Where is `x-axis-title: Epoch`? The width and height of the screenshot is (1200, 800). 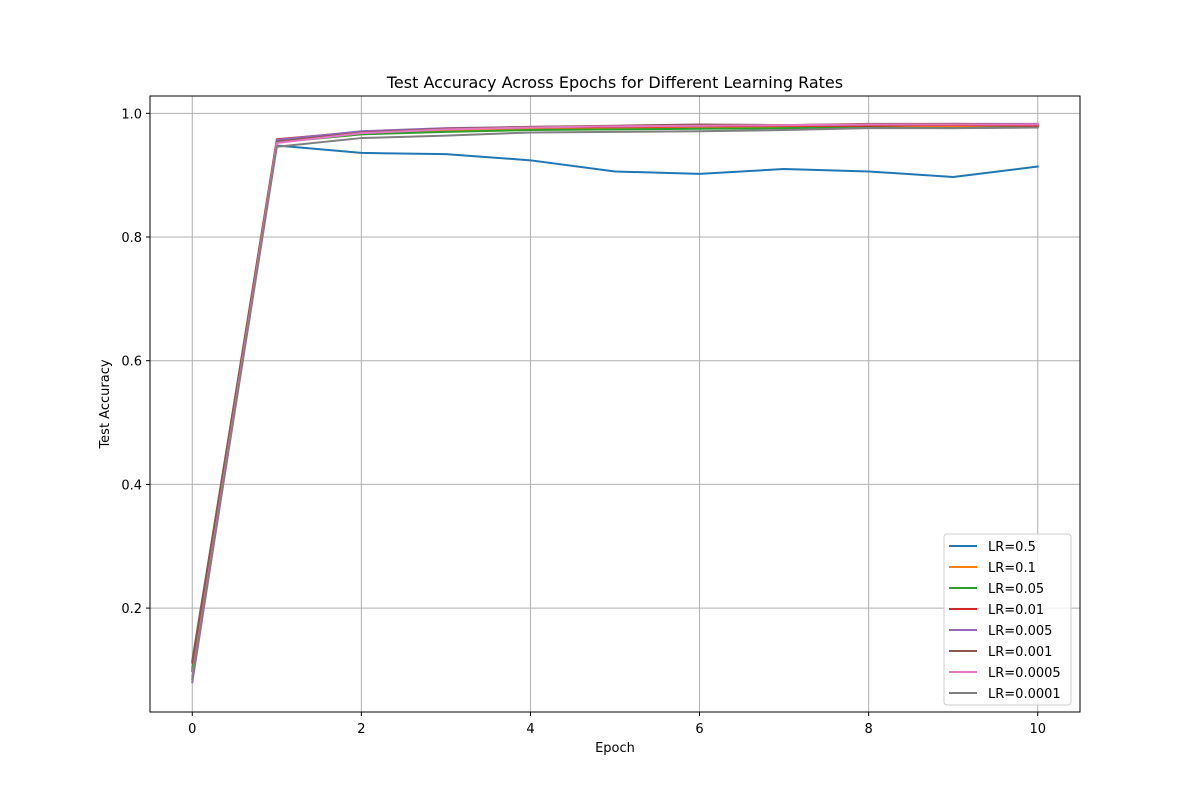 x-axis-title: Epoch is located at coordinates (615, 748).